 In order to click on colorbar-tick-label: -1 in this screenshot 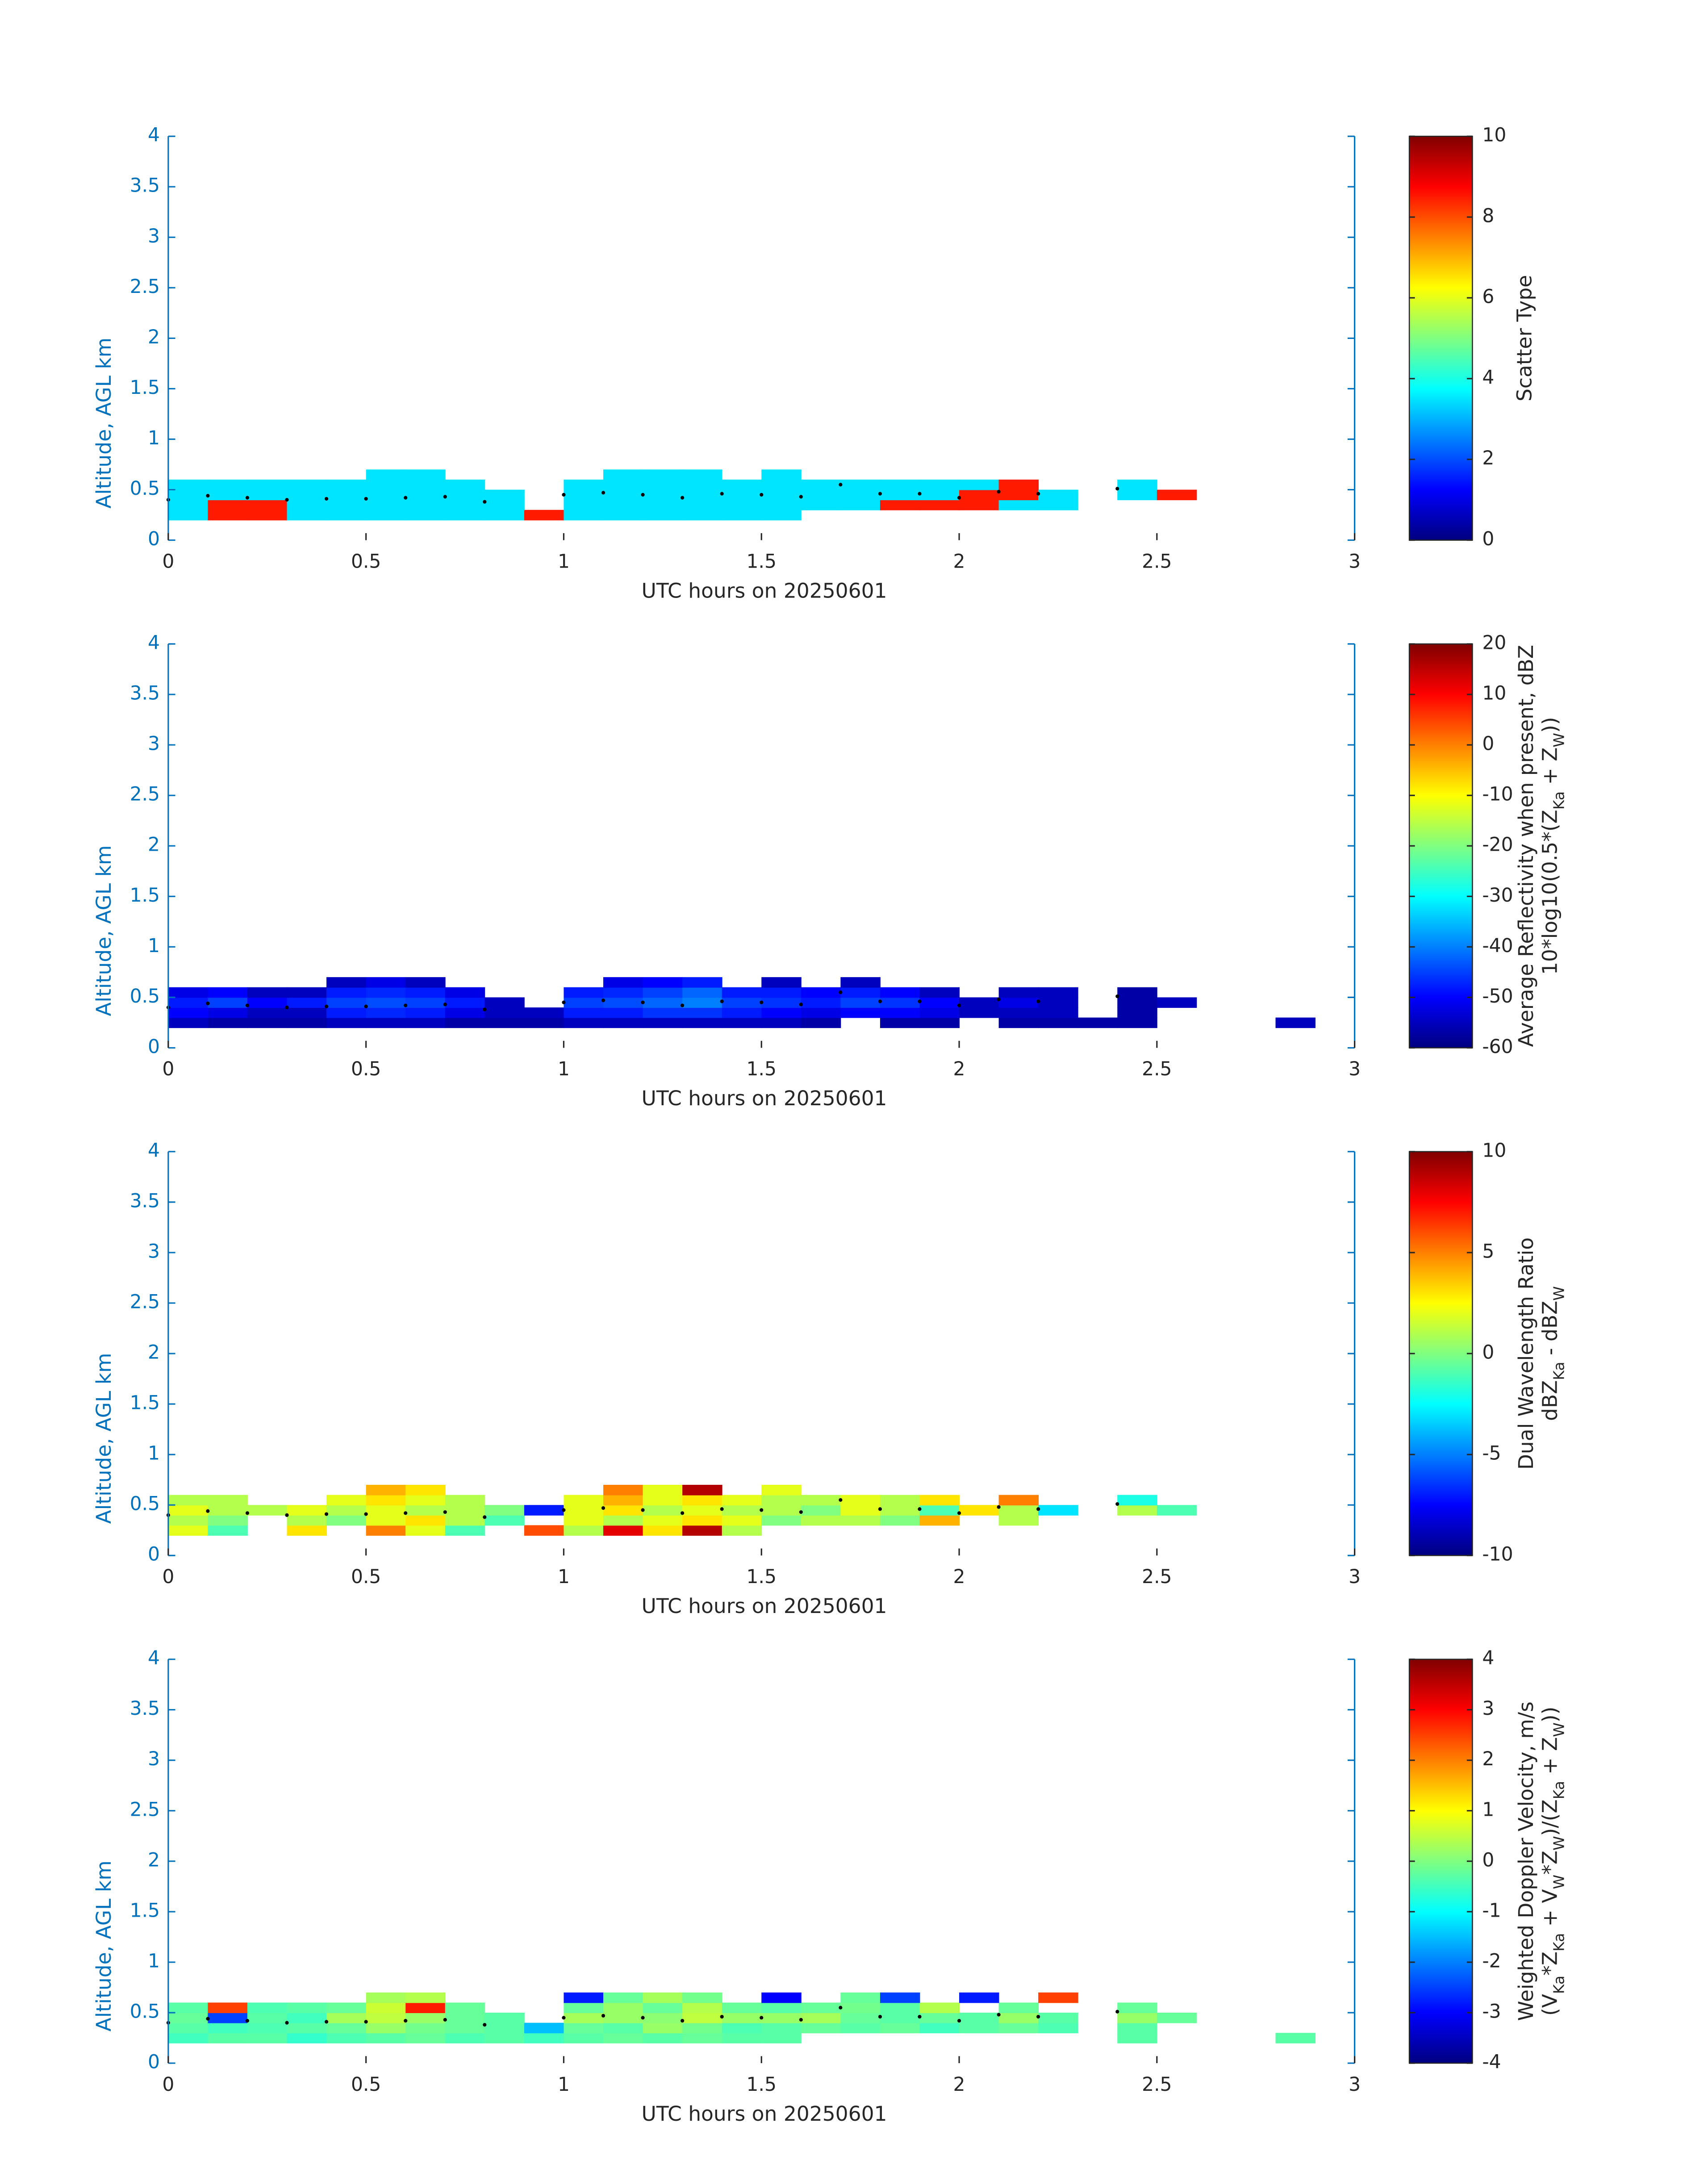, I will do `click(1491, 1910)`.